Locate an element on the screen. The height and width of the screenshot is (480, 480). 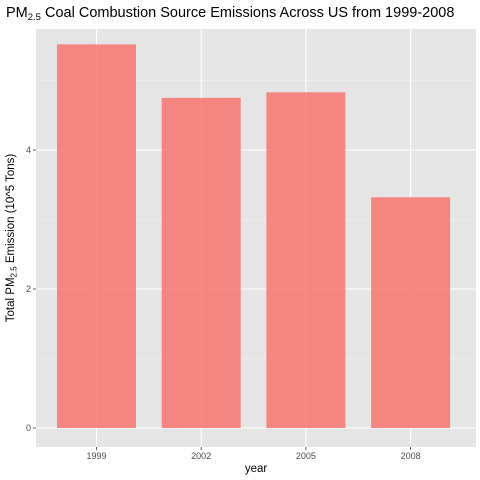
y-axis-title-suffix: Emission (10^5 Tons) is located at coordinates (11, 210).